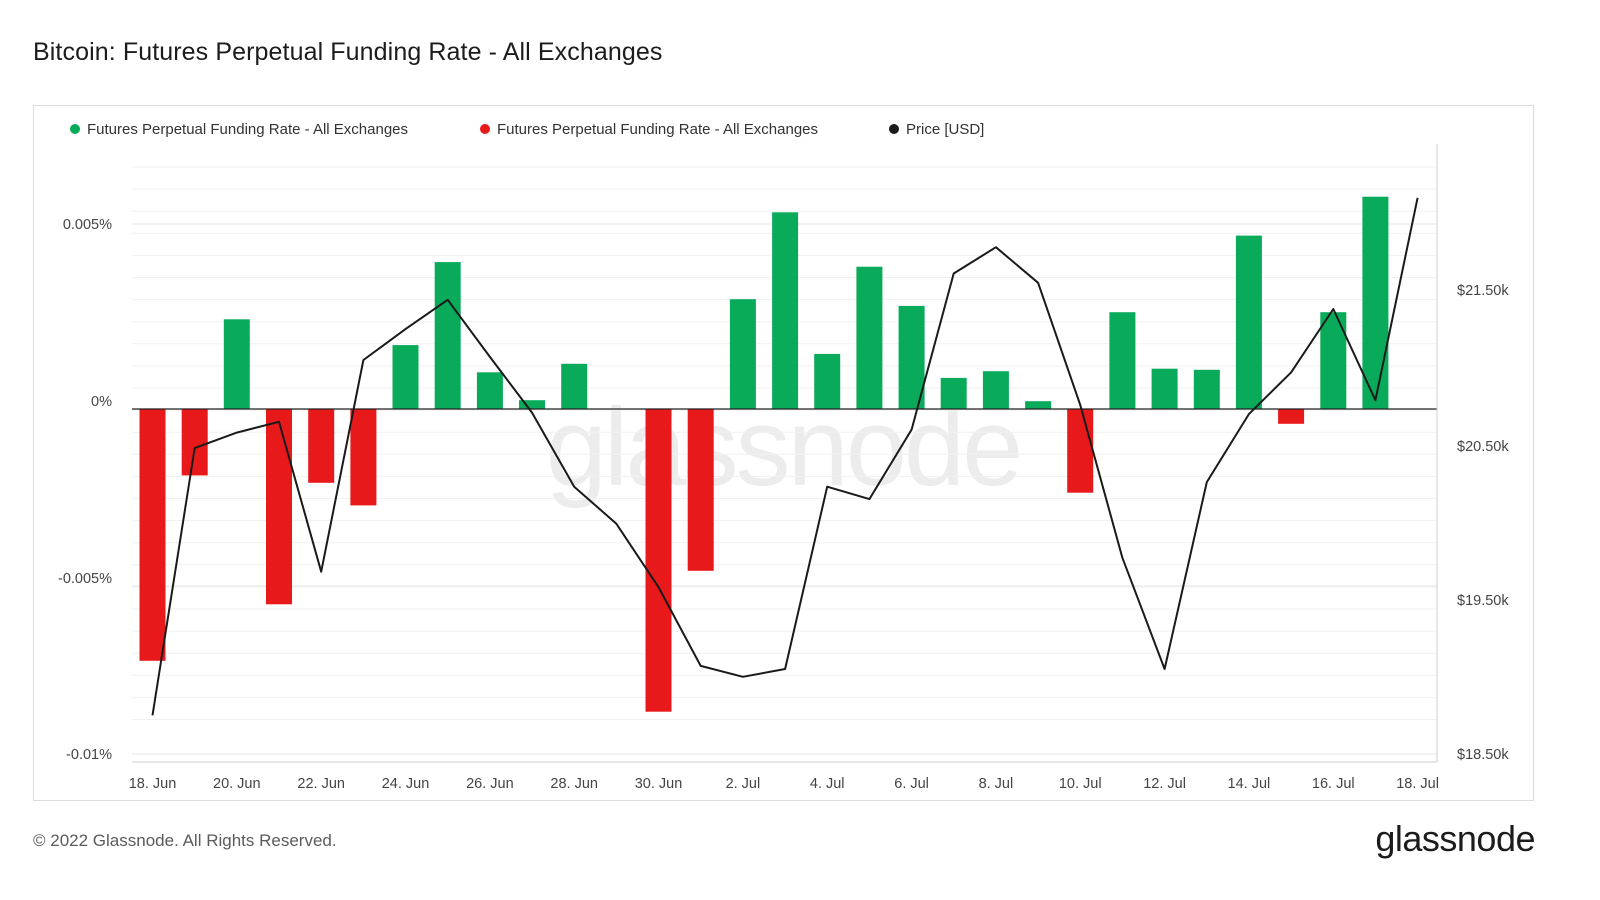  What do you see at coordinates (153, 784) in the screenshot?
I see `x-tick-label: 18. Jun` at bounding box center [153, 784].